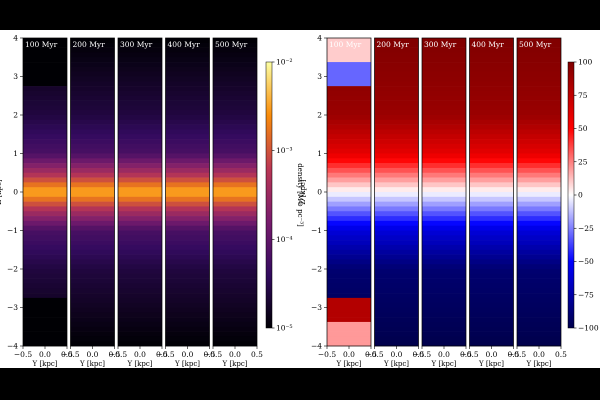  I want to click on colorbar-tick-label: 0, so click(580, 195).